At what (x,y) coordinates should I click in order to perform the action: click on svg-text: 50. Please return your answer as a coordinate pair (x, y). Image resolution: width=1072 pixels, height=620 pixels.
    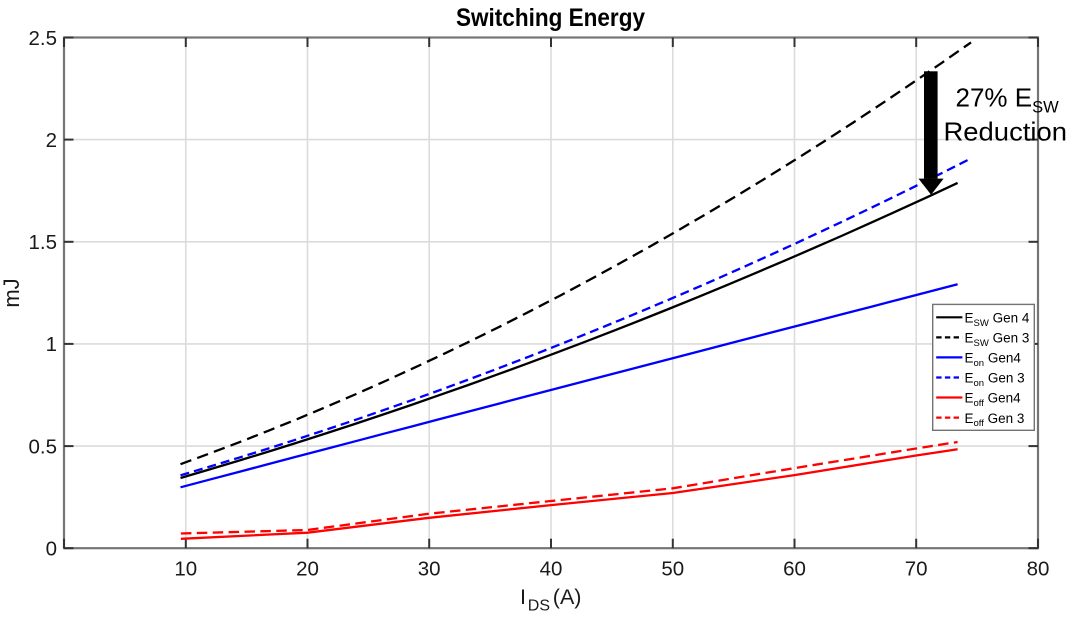
    Looking at the image, I should click on (672, 569).